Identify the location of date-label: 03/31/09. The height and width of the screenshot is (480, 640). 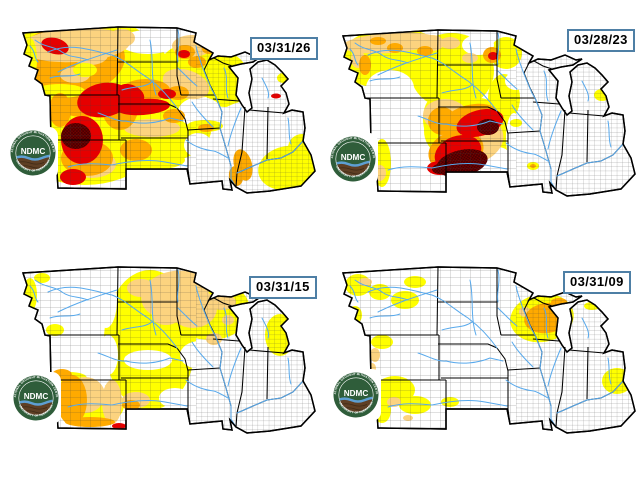
(597, 282).